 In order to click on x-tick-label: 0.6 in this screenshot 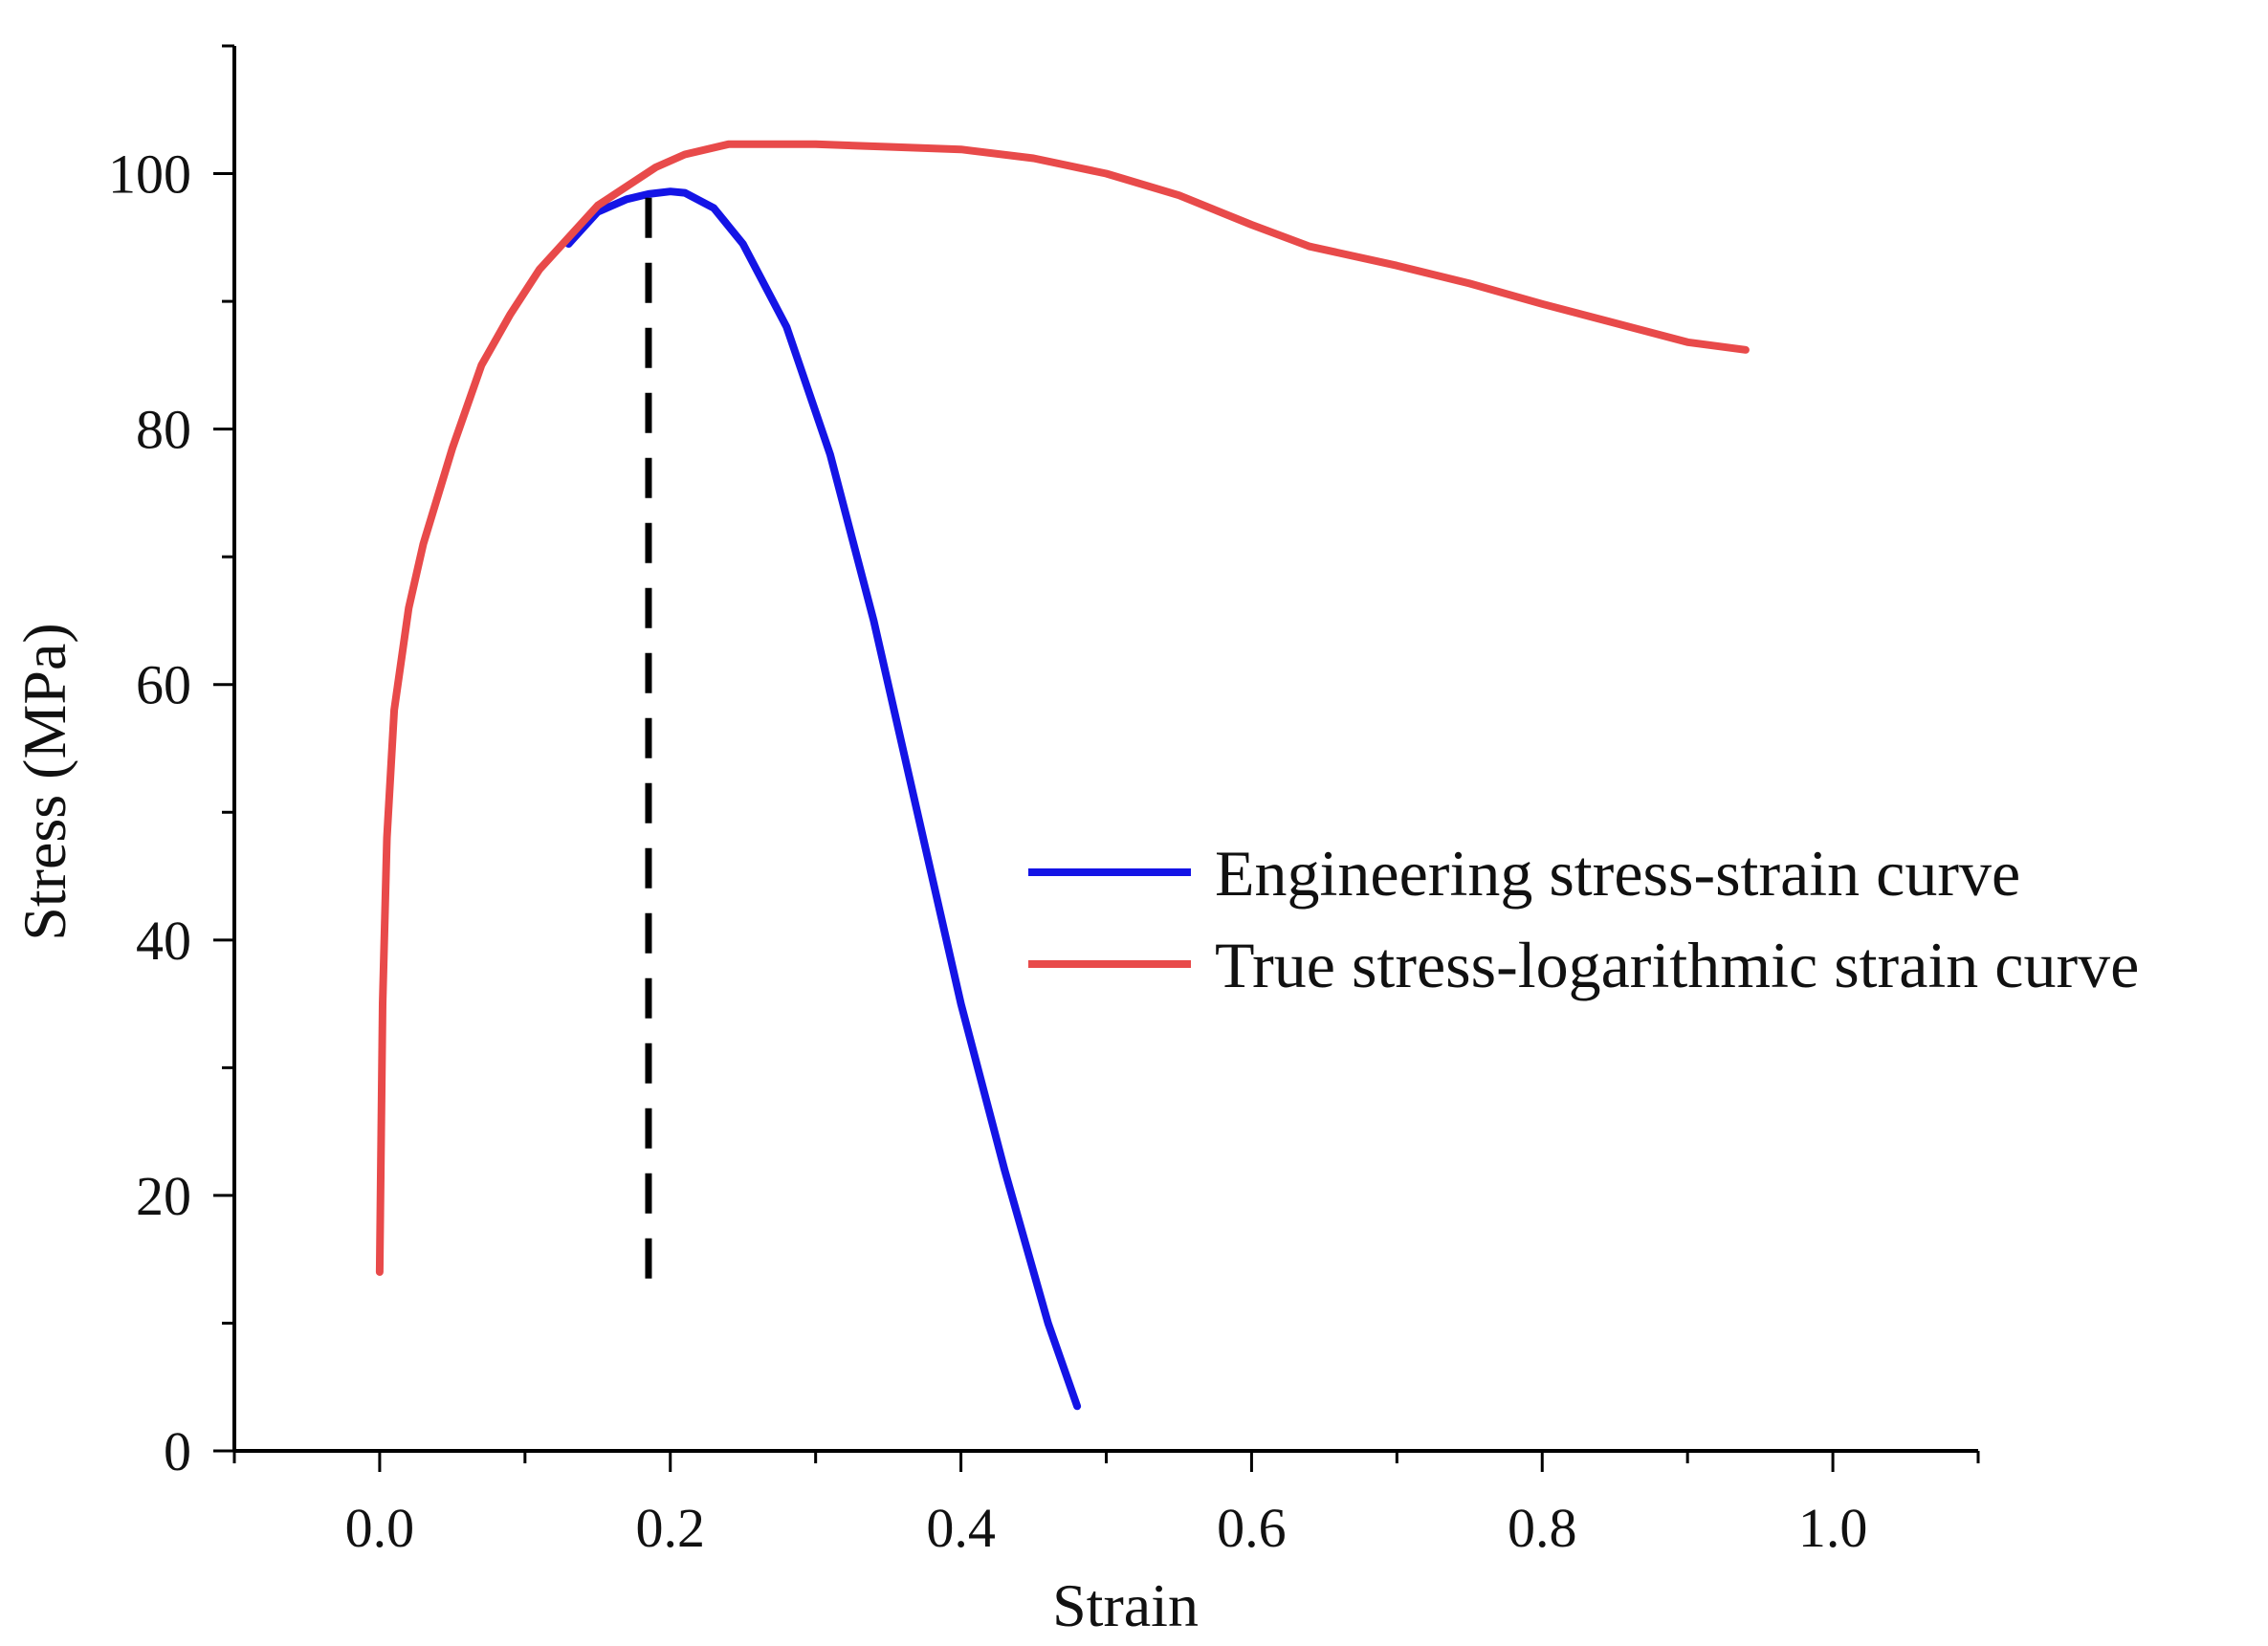, I will do `click(1252, 1528)`.